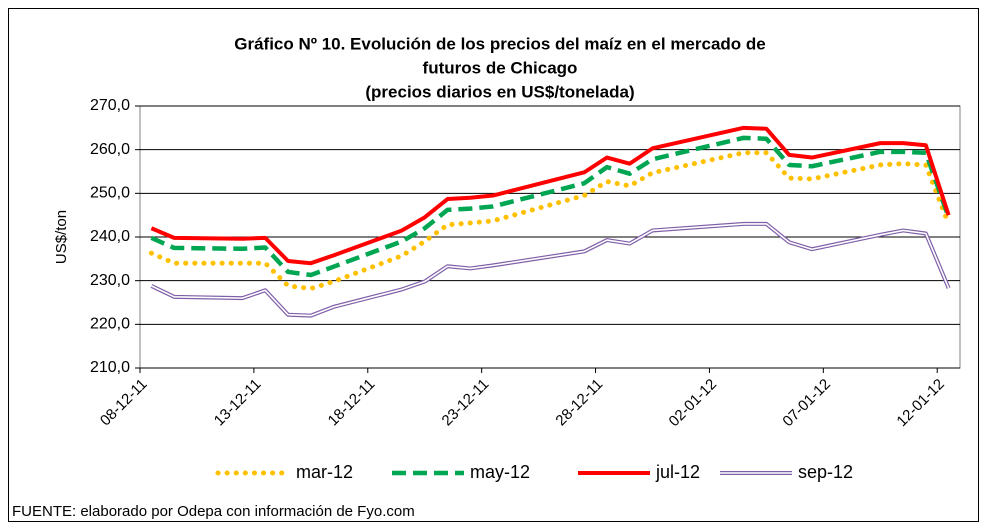  I want to click on y-tick-label: 230,0, so click(110, 280).